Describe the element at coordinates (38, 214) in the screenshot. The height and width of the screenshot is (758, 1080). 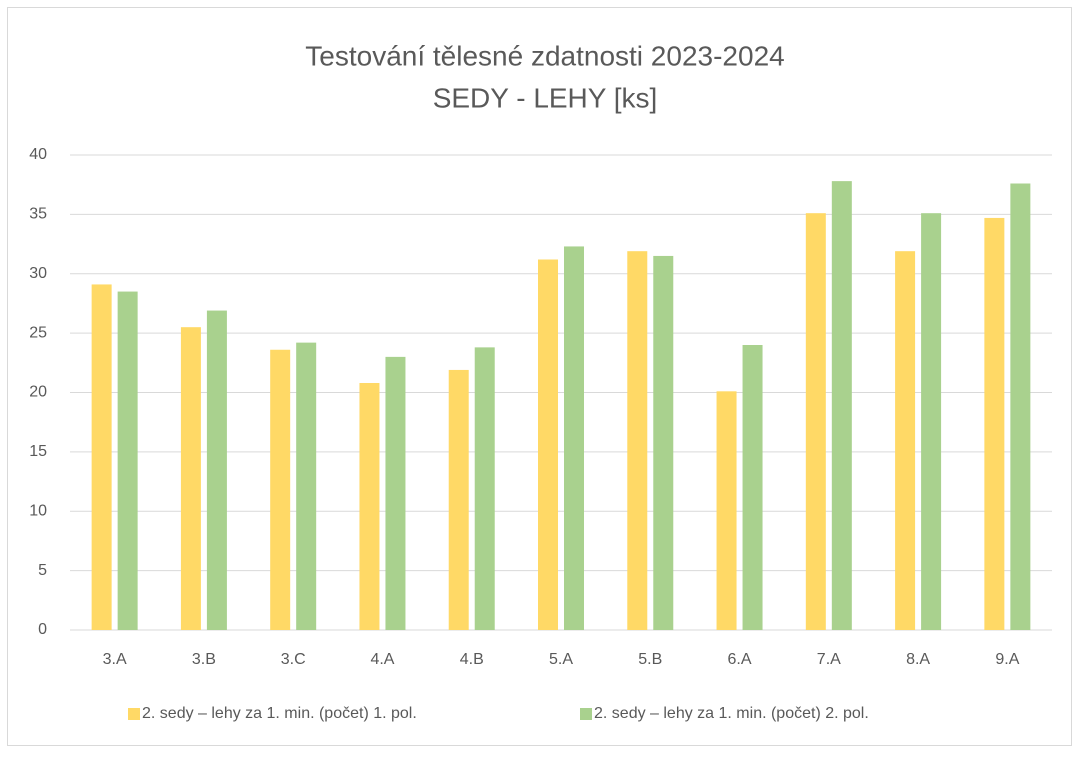
I see `y-tick-label: 35` at that location.